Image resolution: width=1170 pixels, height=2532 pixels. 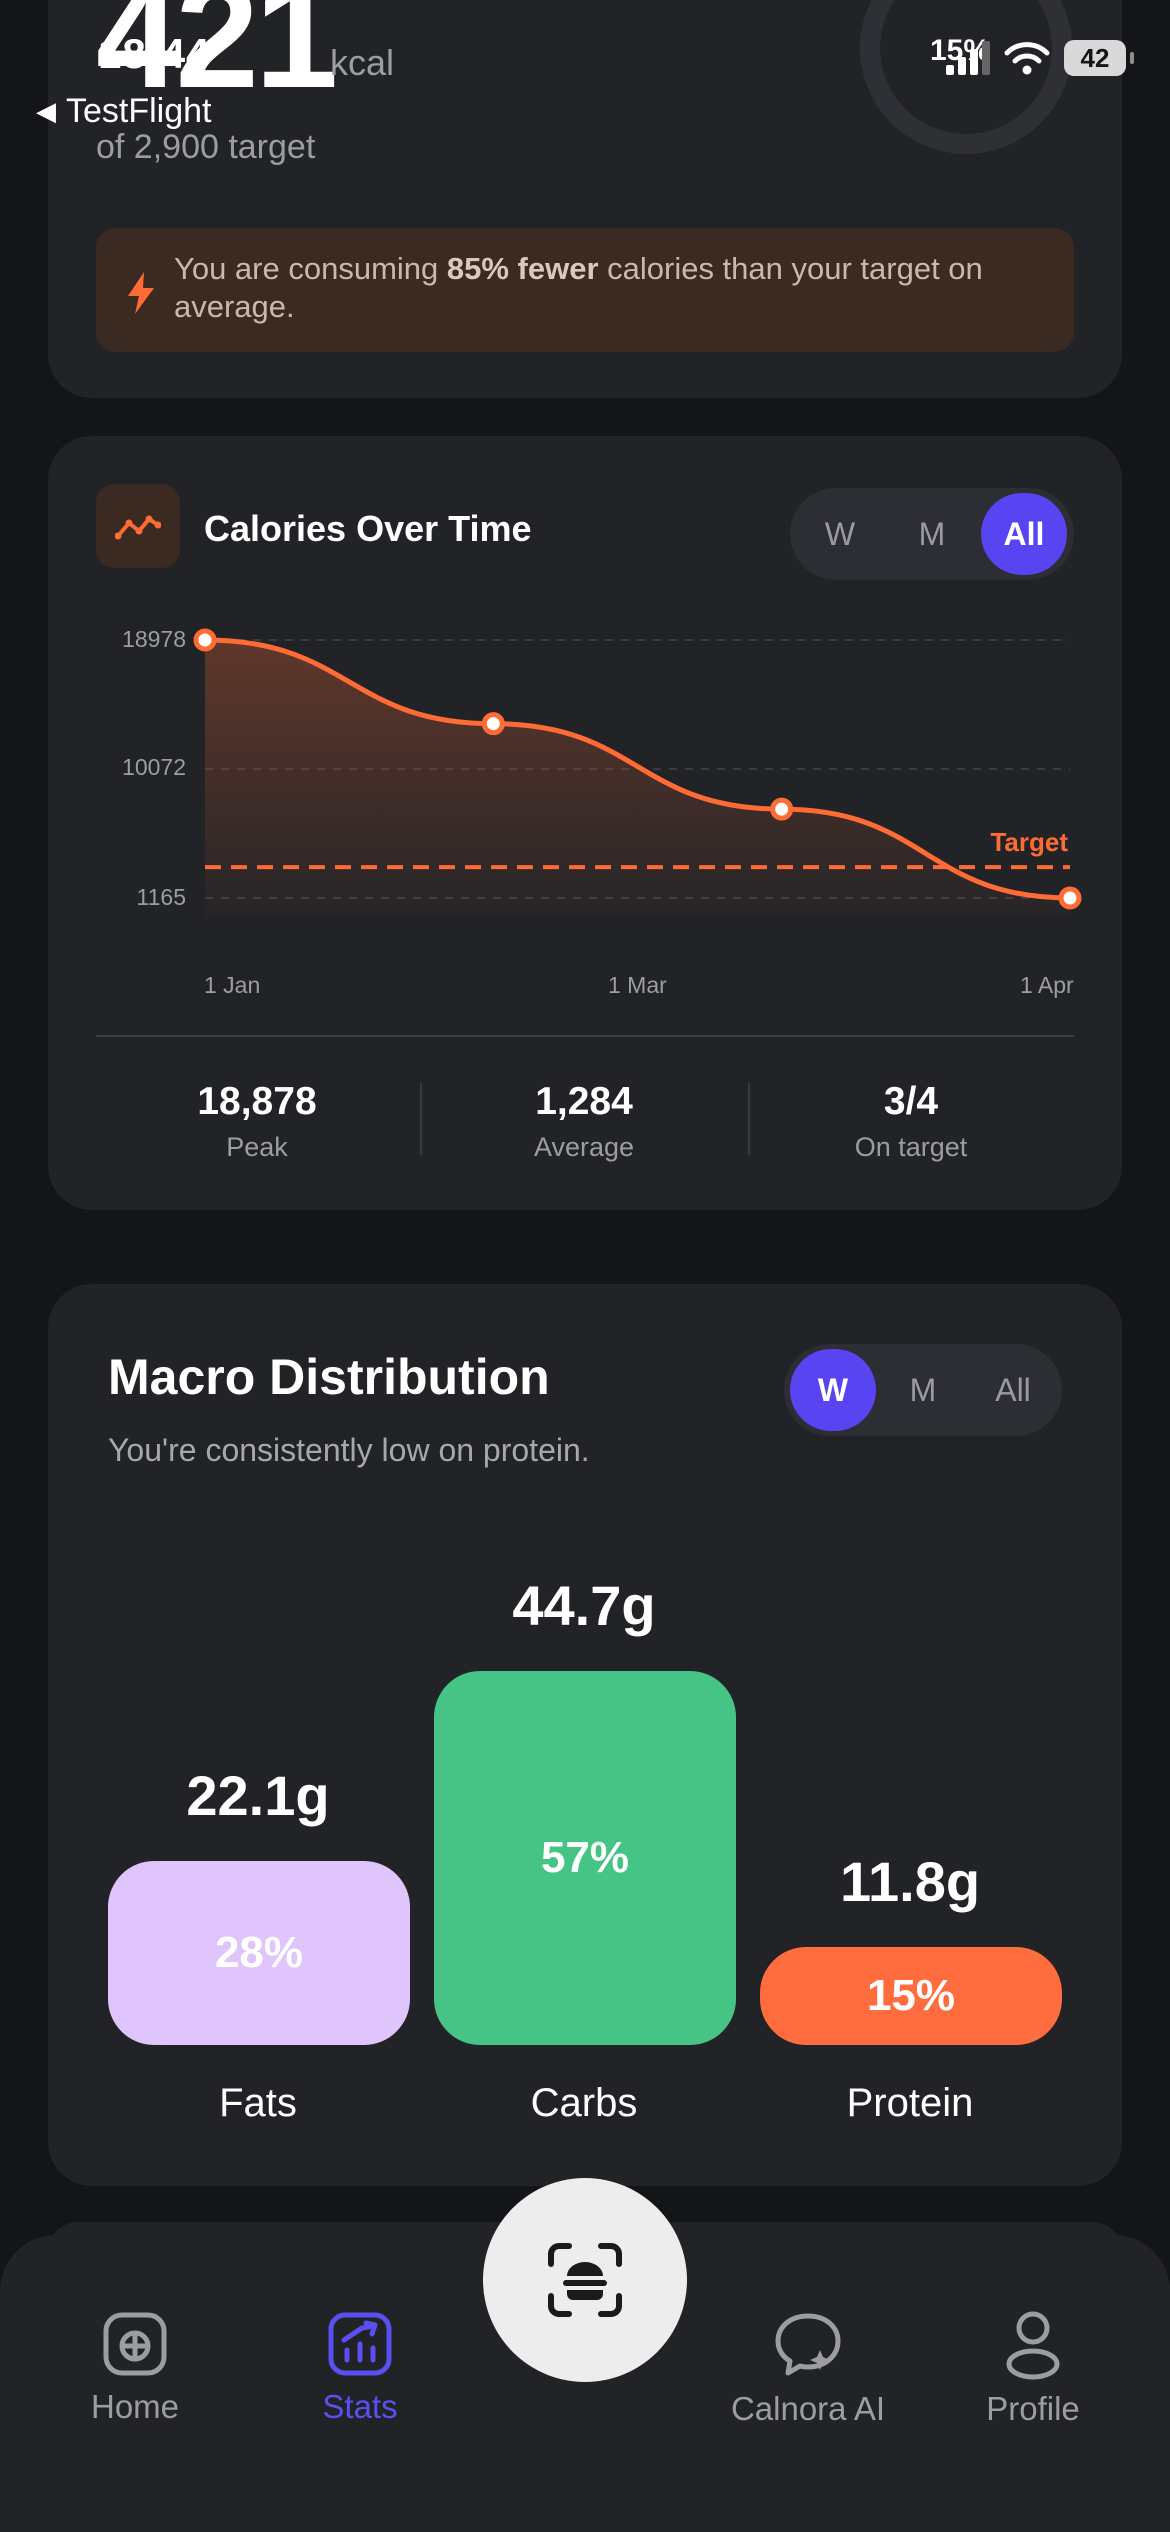 I want to click on stat-on-target-label: On target, so click(x=911, y=1147).